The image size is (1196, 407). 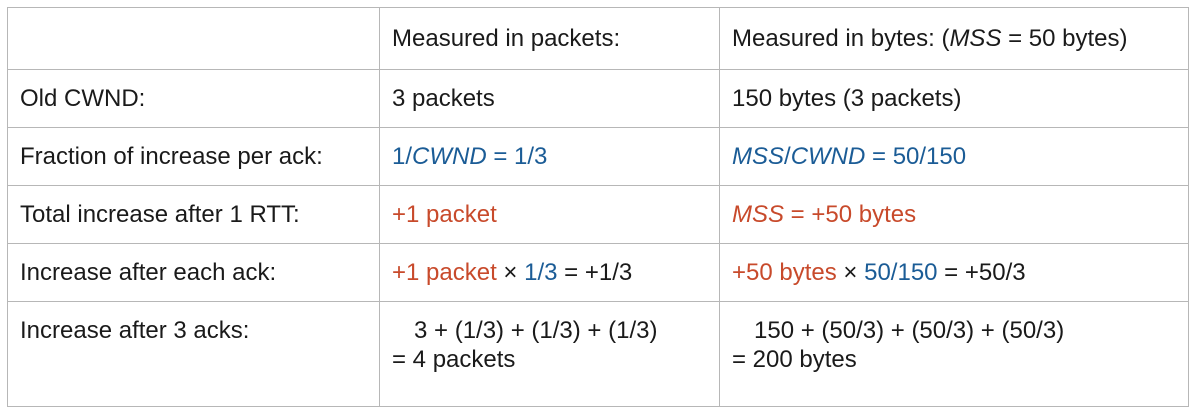 I want to click on packets-fraction-suffix: = 1/3, so click(x=517, y=156).